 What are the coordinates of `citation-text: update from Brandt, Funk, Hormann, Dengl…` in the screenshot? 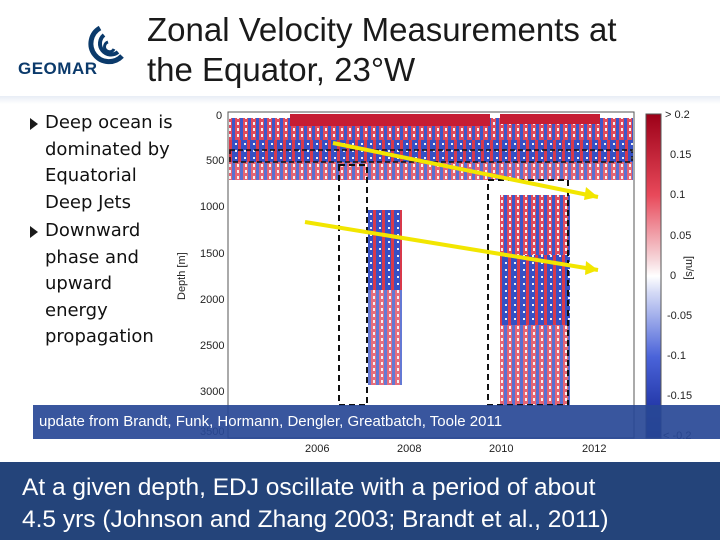 It's located at (271, 421).